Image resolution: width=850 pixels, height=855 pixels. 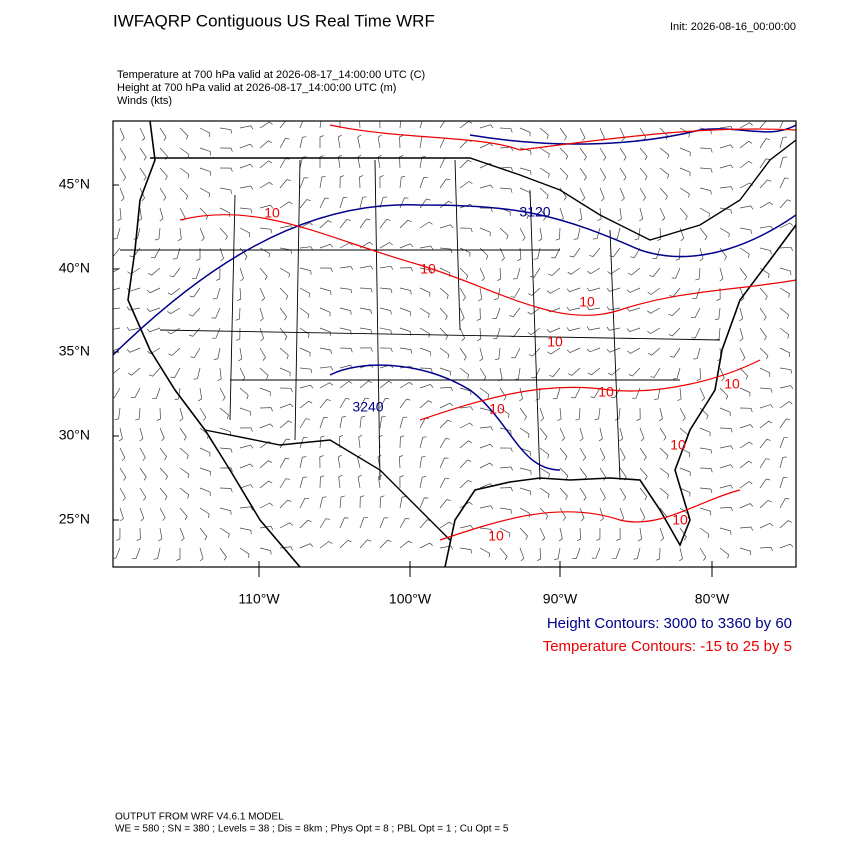 I want to click on init-time: Init: 2026-08-16_00:00:00, so click(x=733, y=27).